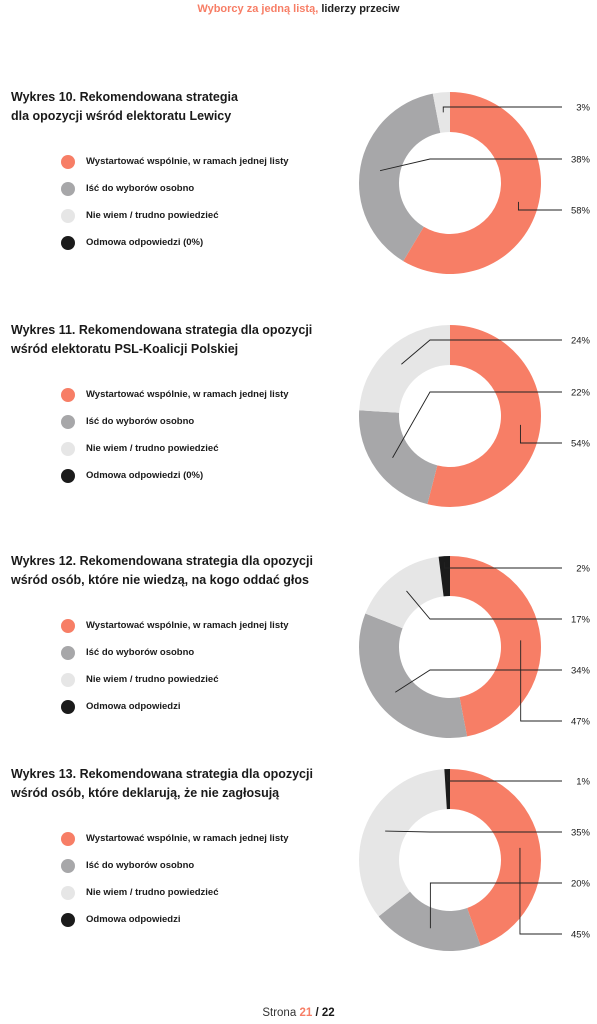 This screenshot has width=597, height=1024. What do you see at coordinates (583, 108) in the screenshot?
I see `data-label: 3%` at bounding box center [583, 108].